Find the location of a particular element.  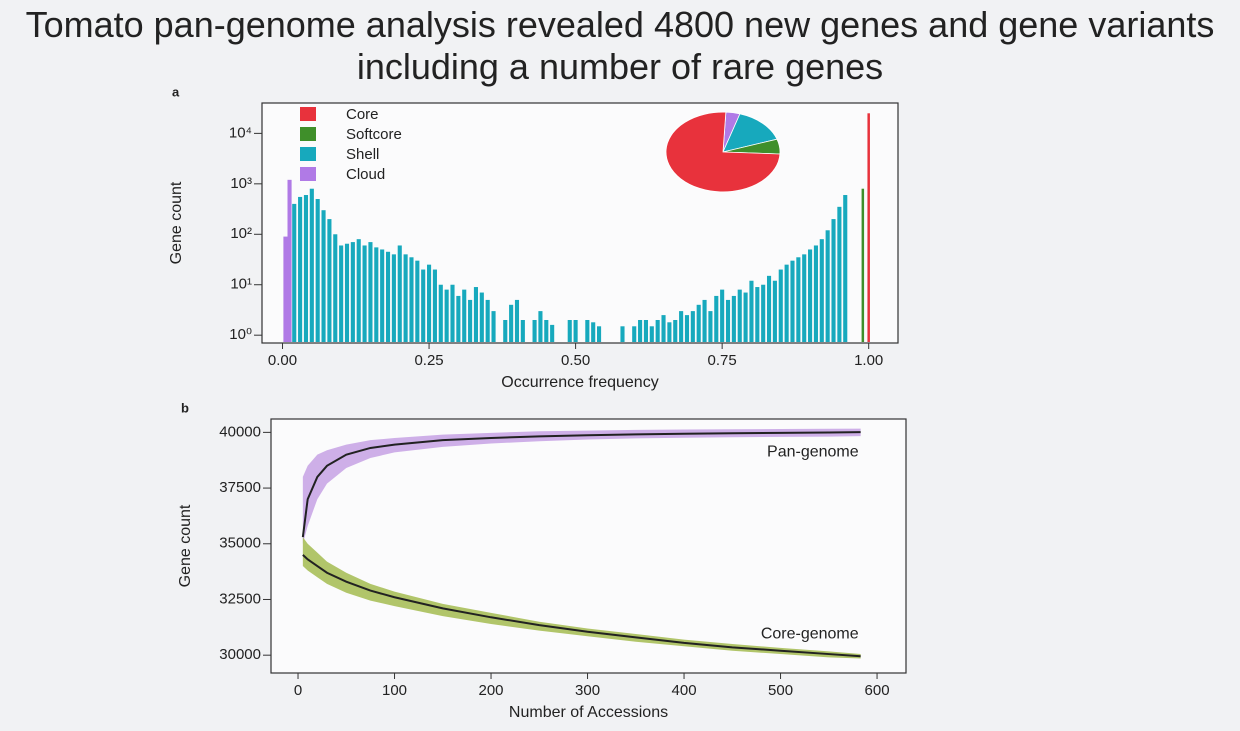

y-axis-label: Gene count is located at coordinates (176, 222).